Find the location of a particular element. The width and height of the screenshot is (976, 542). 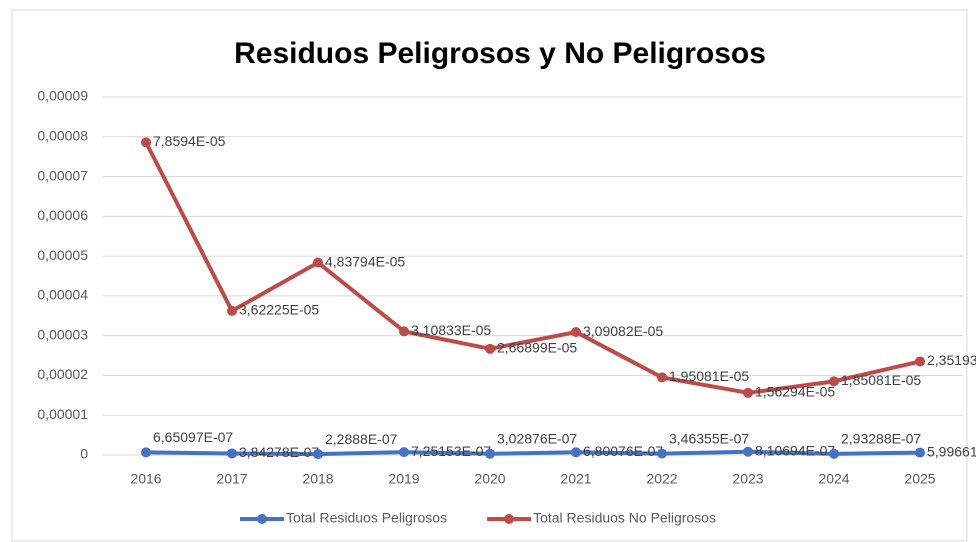

data-label: 1,56294E-05 is located at coordinates (795, 392).